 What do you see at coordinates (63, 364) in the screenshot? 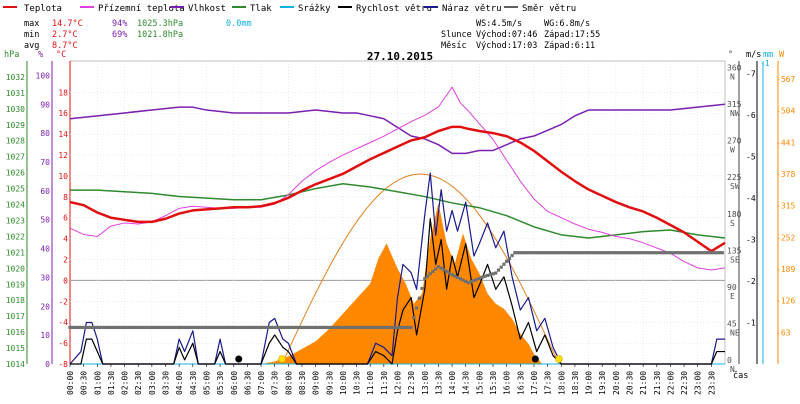
I see `tick-c: -8` at bounding box center [63, 364].